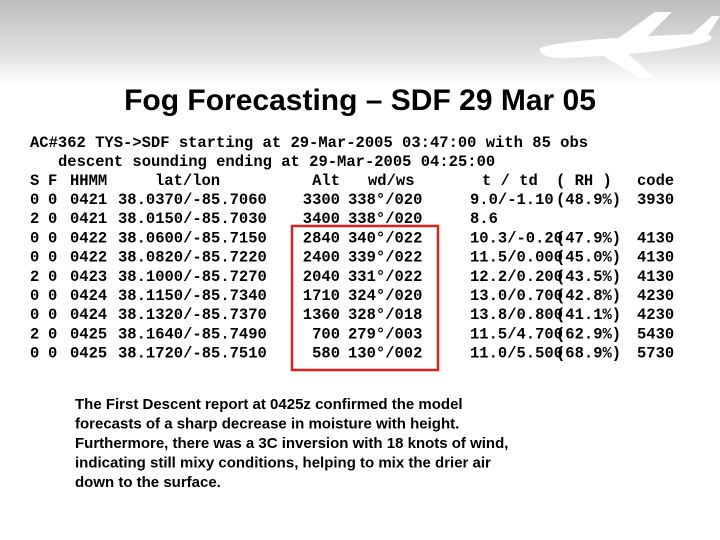 Image resolution: width=720 pixels, height=540 pixels. I want to click on table-header-cell: wd/ws, so click(391, 181).